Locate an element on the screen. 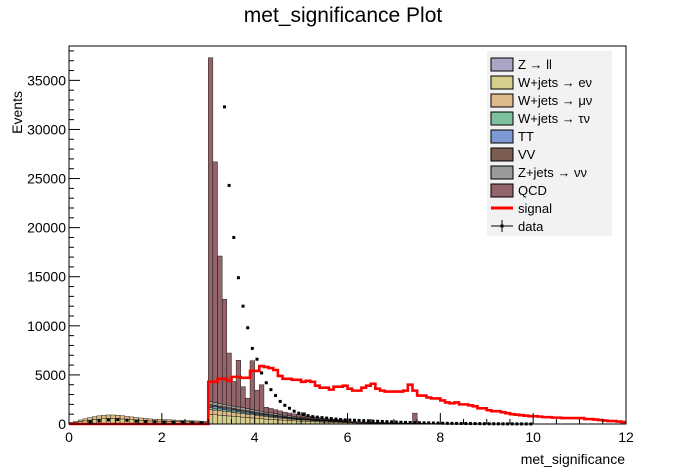  x-axis-label: met_significance is located at coordinates (573, 459).